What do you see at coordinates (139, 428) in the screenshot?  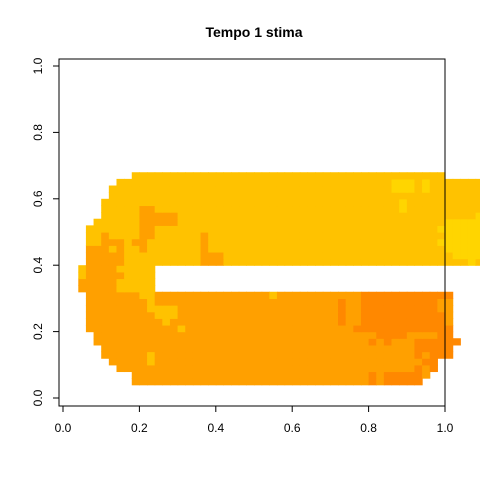 I see `x-tick-label: 0.2` at bounding box center [139, 428].